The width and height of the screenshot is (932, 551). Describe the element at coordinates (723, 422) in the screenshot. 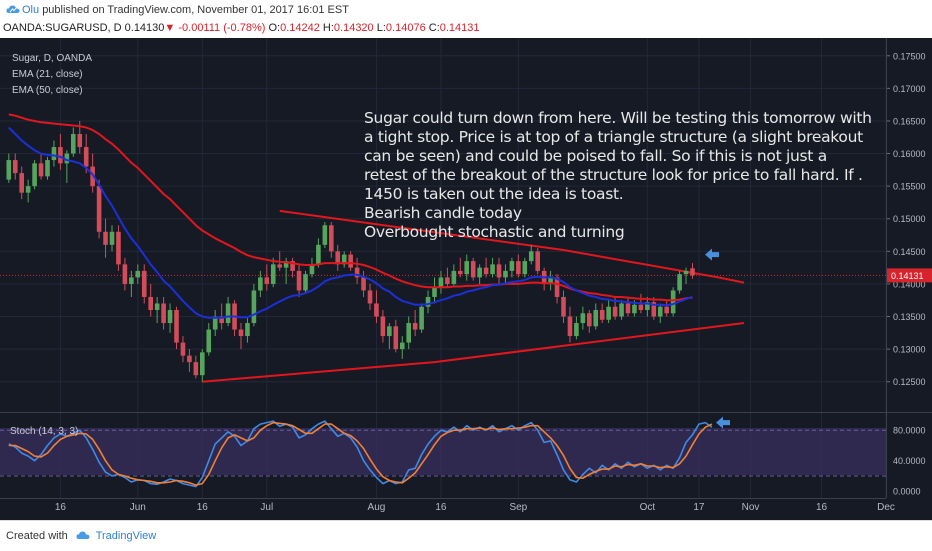

I see `stoch-arrow-icon` at that location.